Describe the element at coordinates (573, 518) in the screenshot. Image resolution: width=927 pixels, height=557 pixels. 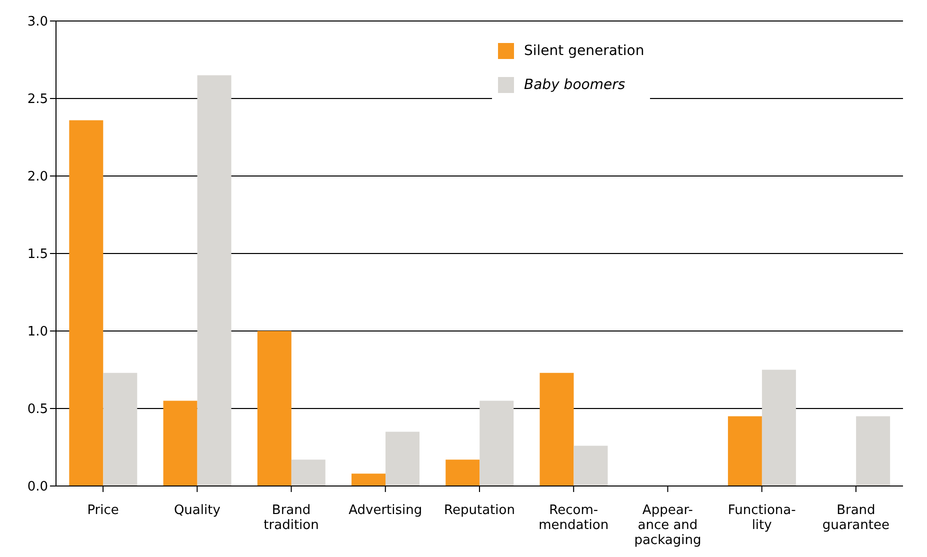
I see `x-tick-label: Recom- mendation` at that location.